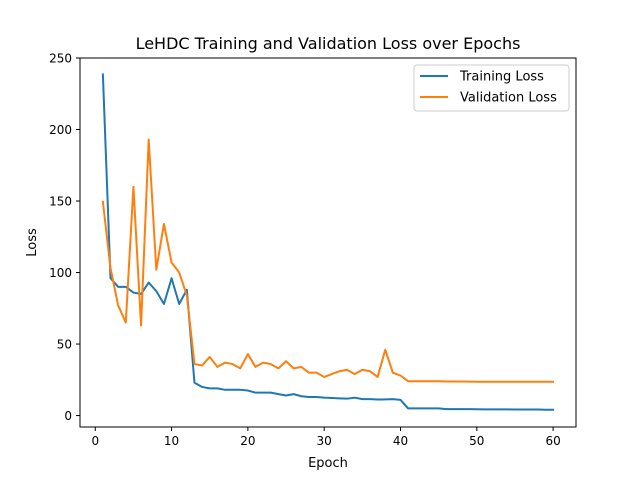 This screenshot has height=480, width=640. What do you see at coordinates (508, 98) in the screenshot?
I see `legend-label-validation-loss: Validation Loss` at bounding box center [508, 98].